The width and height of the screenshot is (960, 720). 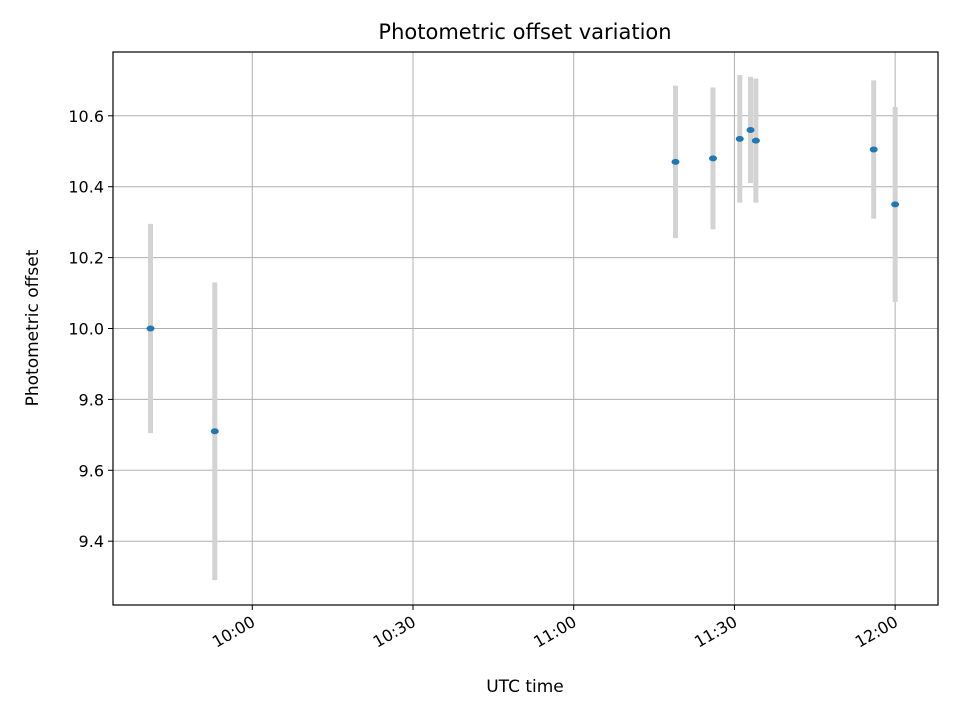 What do you see at coordinates (33, 327) in the screenshot?
I see `y-axis-label: Photometric offset` at bounding box center [33, 327].